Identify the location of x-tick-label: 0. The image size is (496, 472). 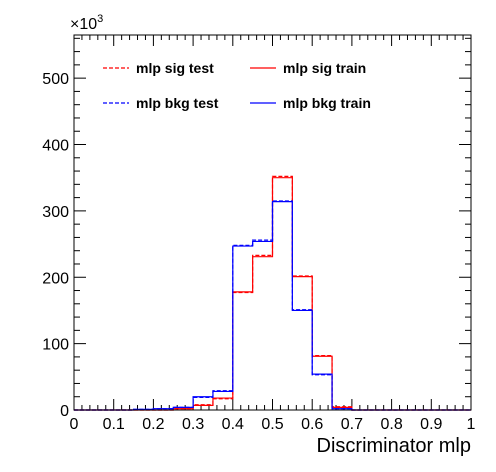
(74, 424).